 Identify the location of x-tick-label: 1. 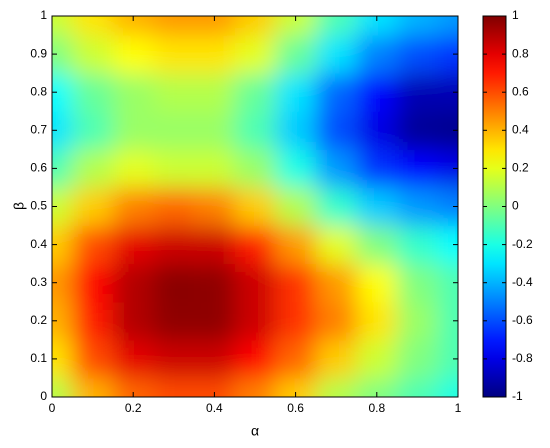
(458, 408).